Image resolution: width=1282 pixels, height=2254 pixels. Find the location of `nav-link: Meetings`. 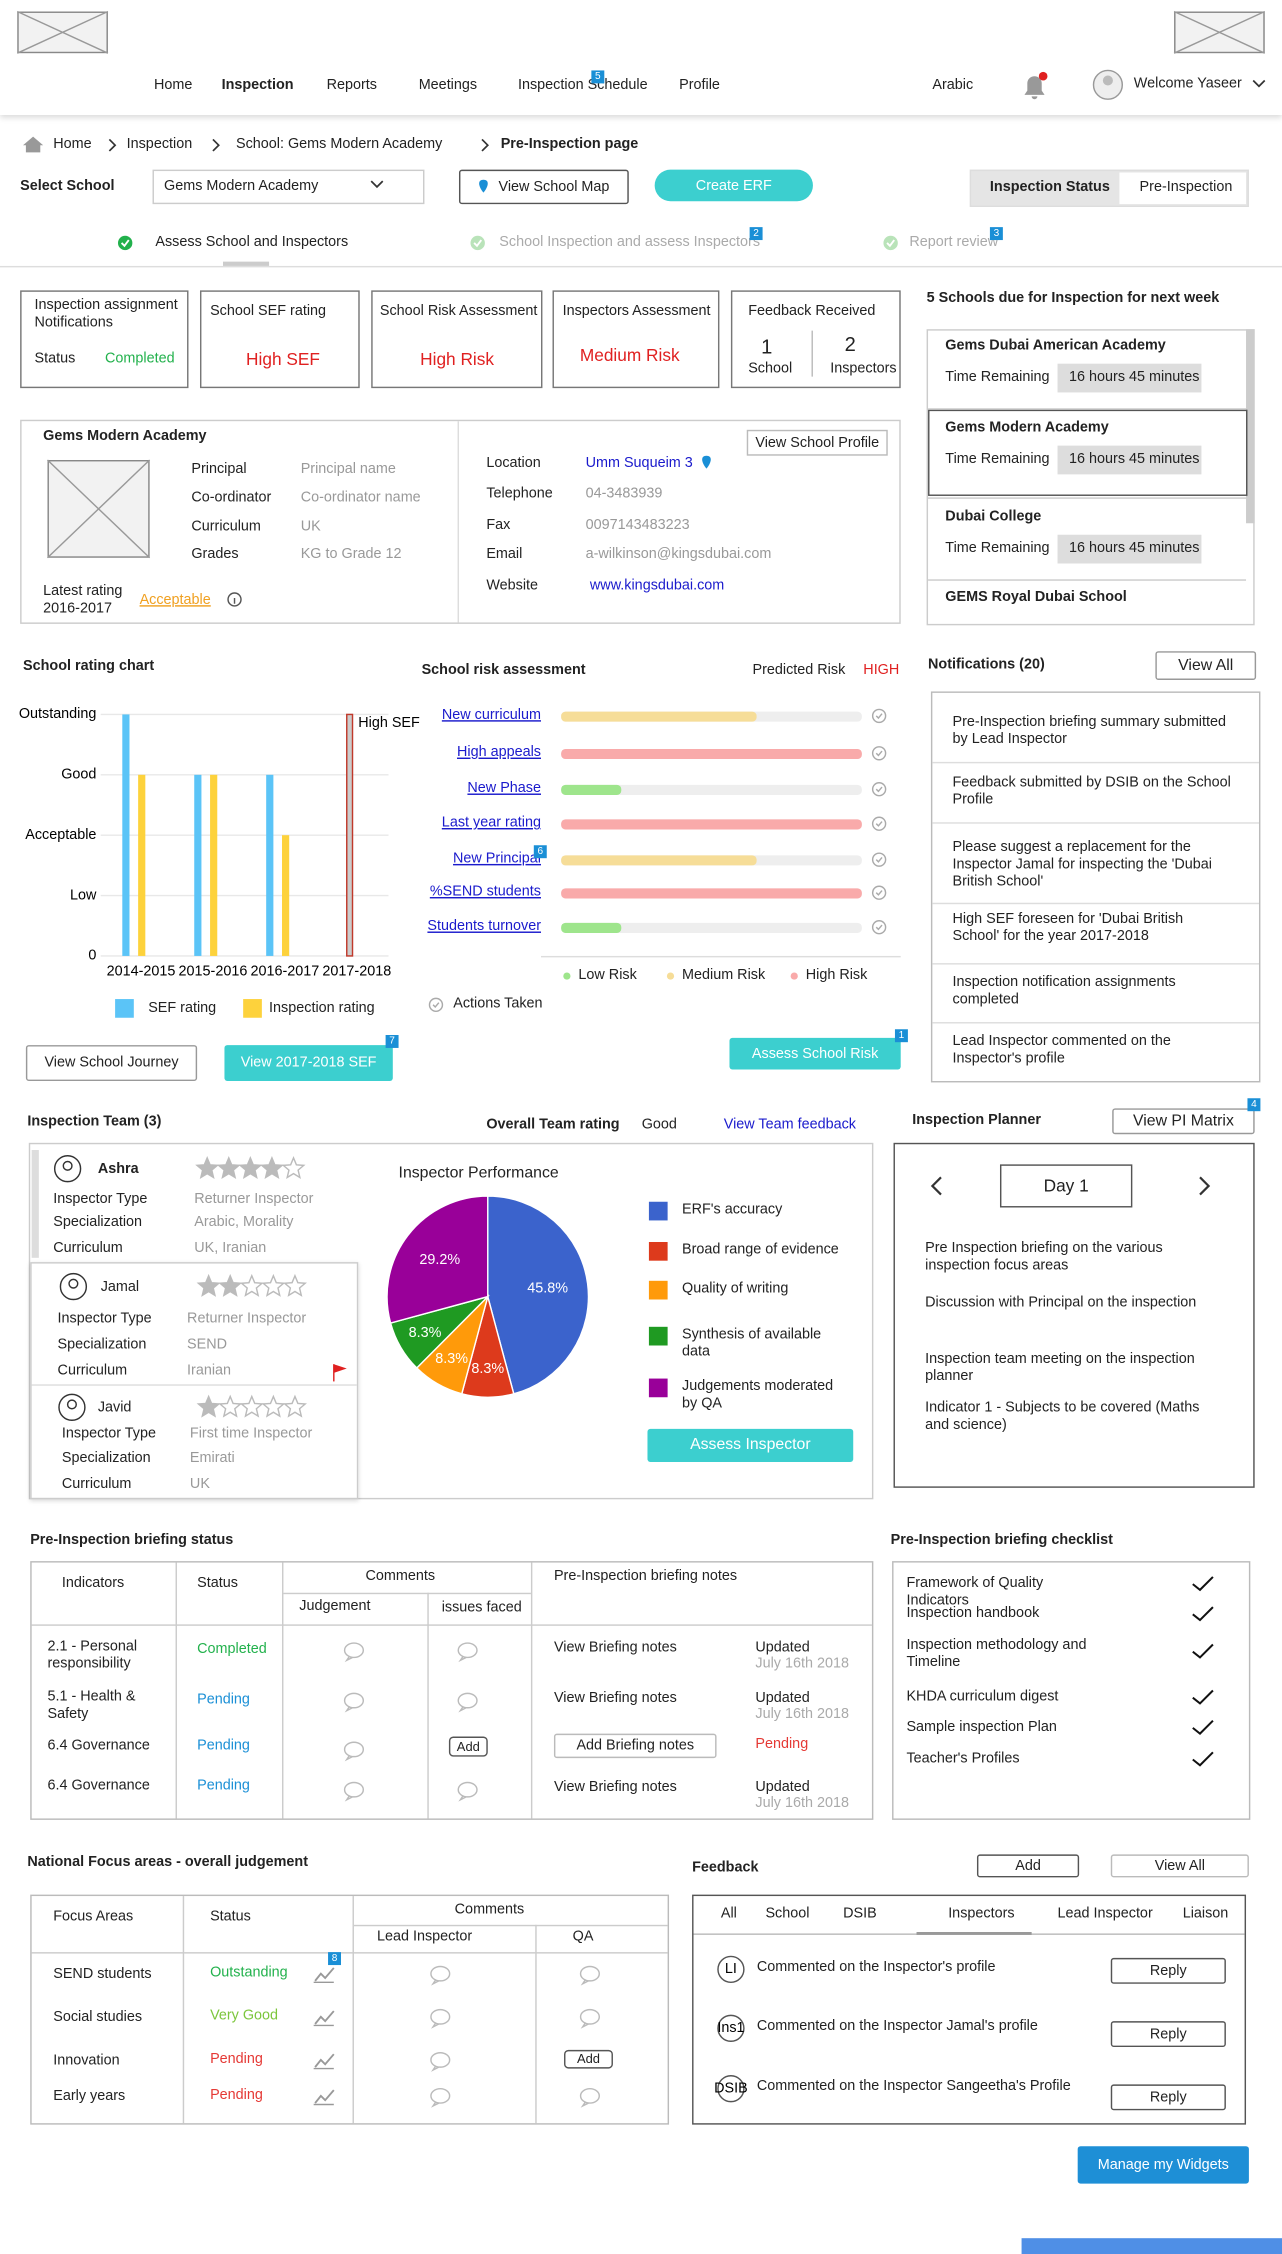

nav-link: Meetings is located at coordinates (448, 85).